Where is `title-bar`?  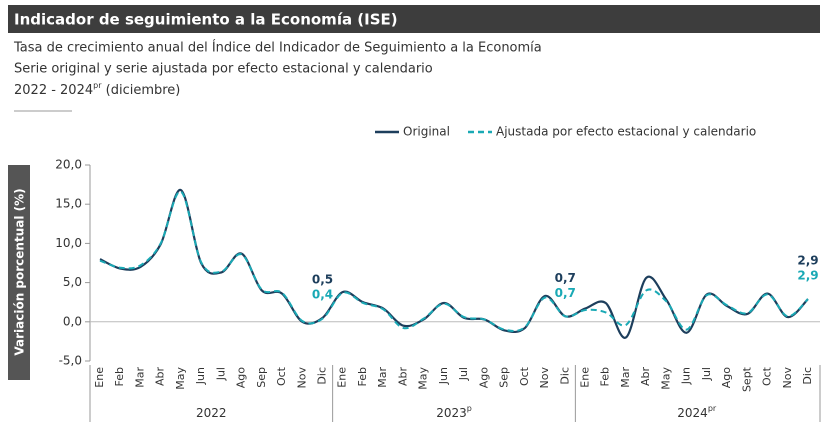 title-bar is located at coordinates (414, 19).